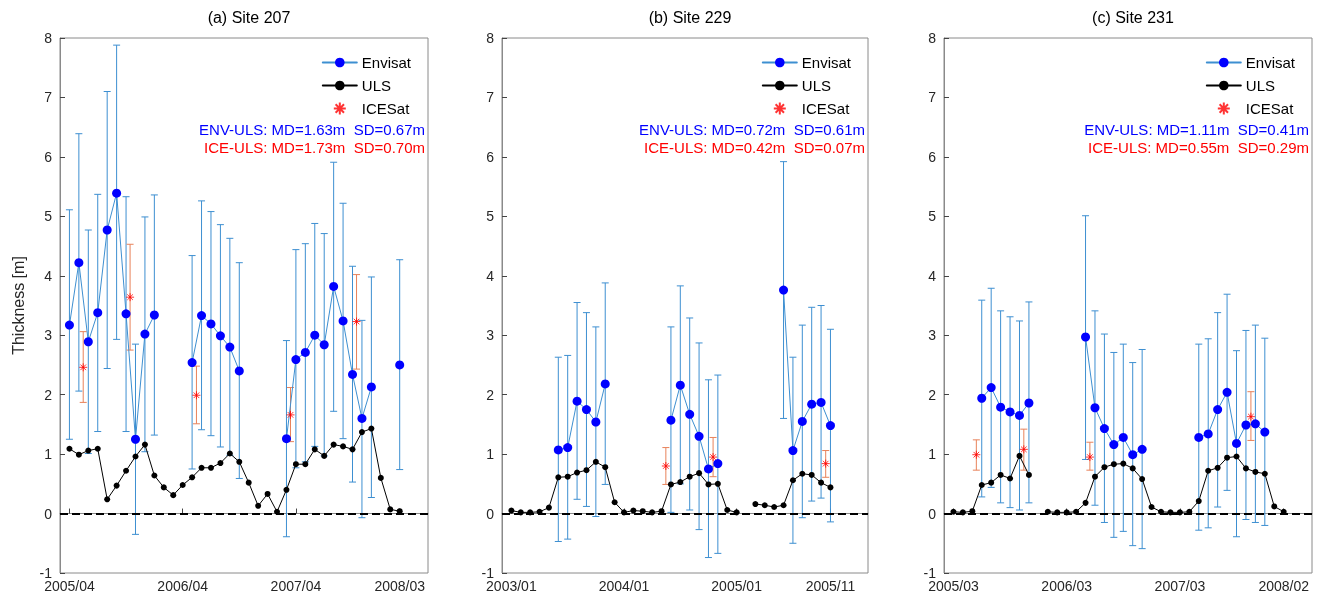 This screenshot has height=601, width=1319. Describe the element at coordinates (48, 38) in the screenshot. I see `y-tick-label: 8` at that location.